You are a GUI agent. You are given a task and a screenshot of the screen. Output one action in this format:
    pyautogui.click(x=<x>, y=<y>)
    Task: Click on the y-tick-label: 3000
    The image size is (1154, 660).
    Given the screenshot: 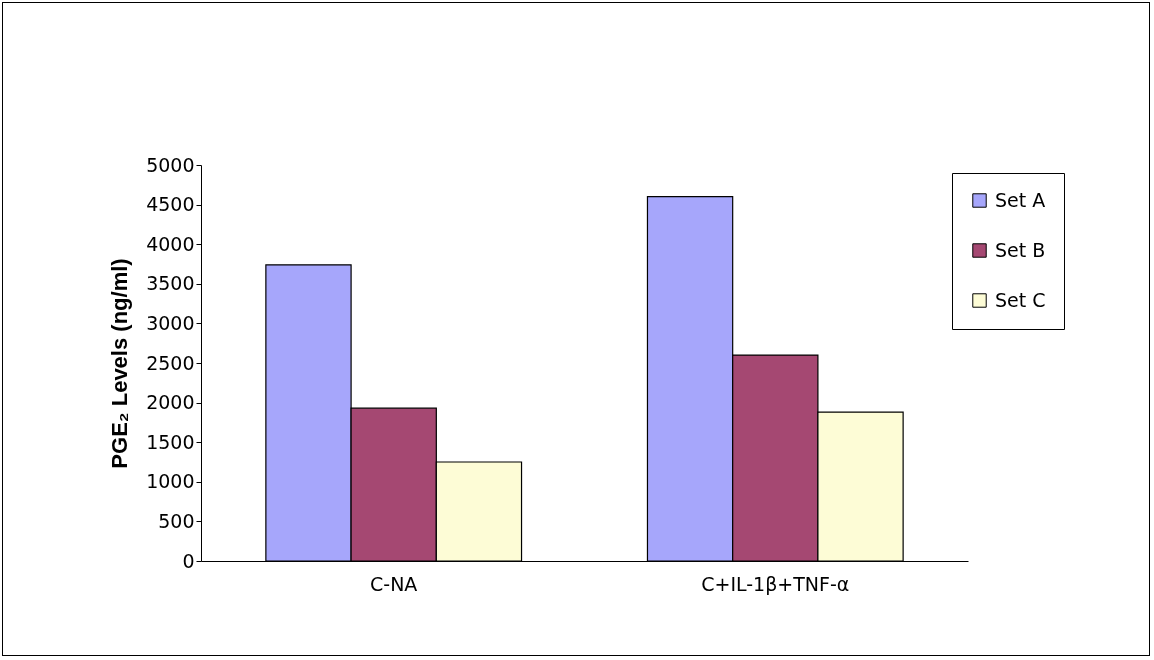 What is the action you would take?
    pyautogui.click(x=170, y=322)
    